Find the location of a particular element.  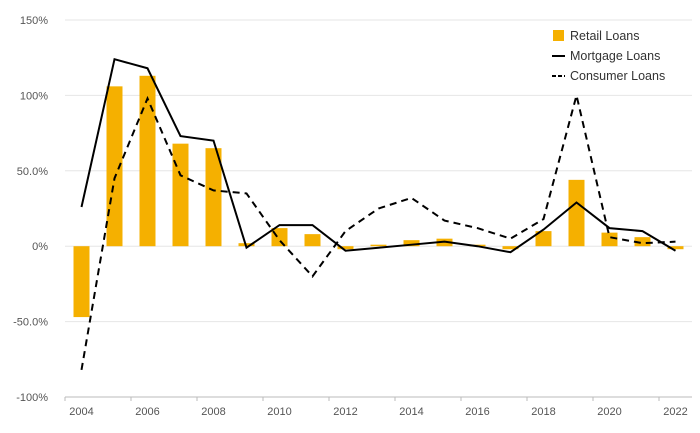

x-tick-label: 2014 is located at coordinates (411, 412).